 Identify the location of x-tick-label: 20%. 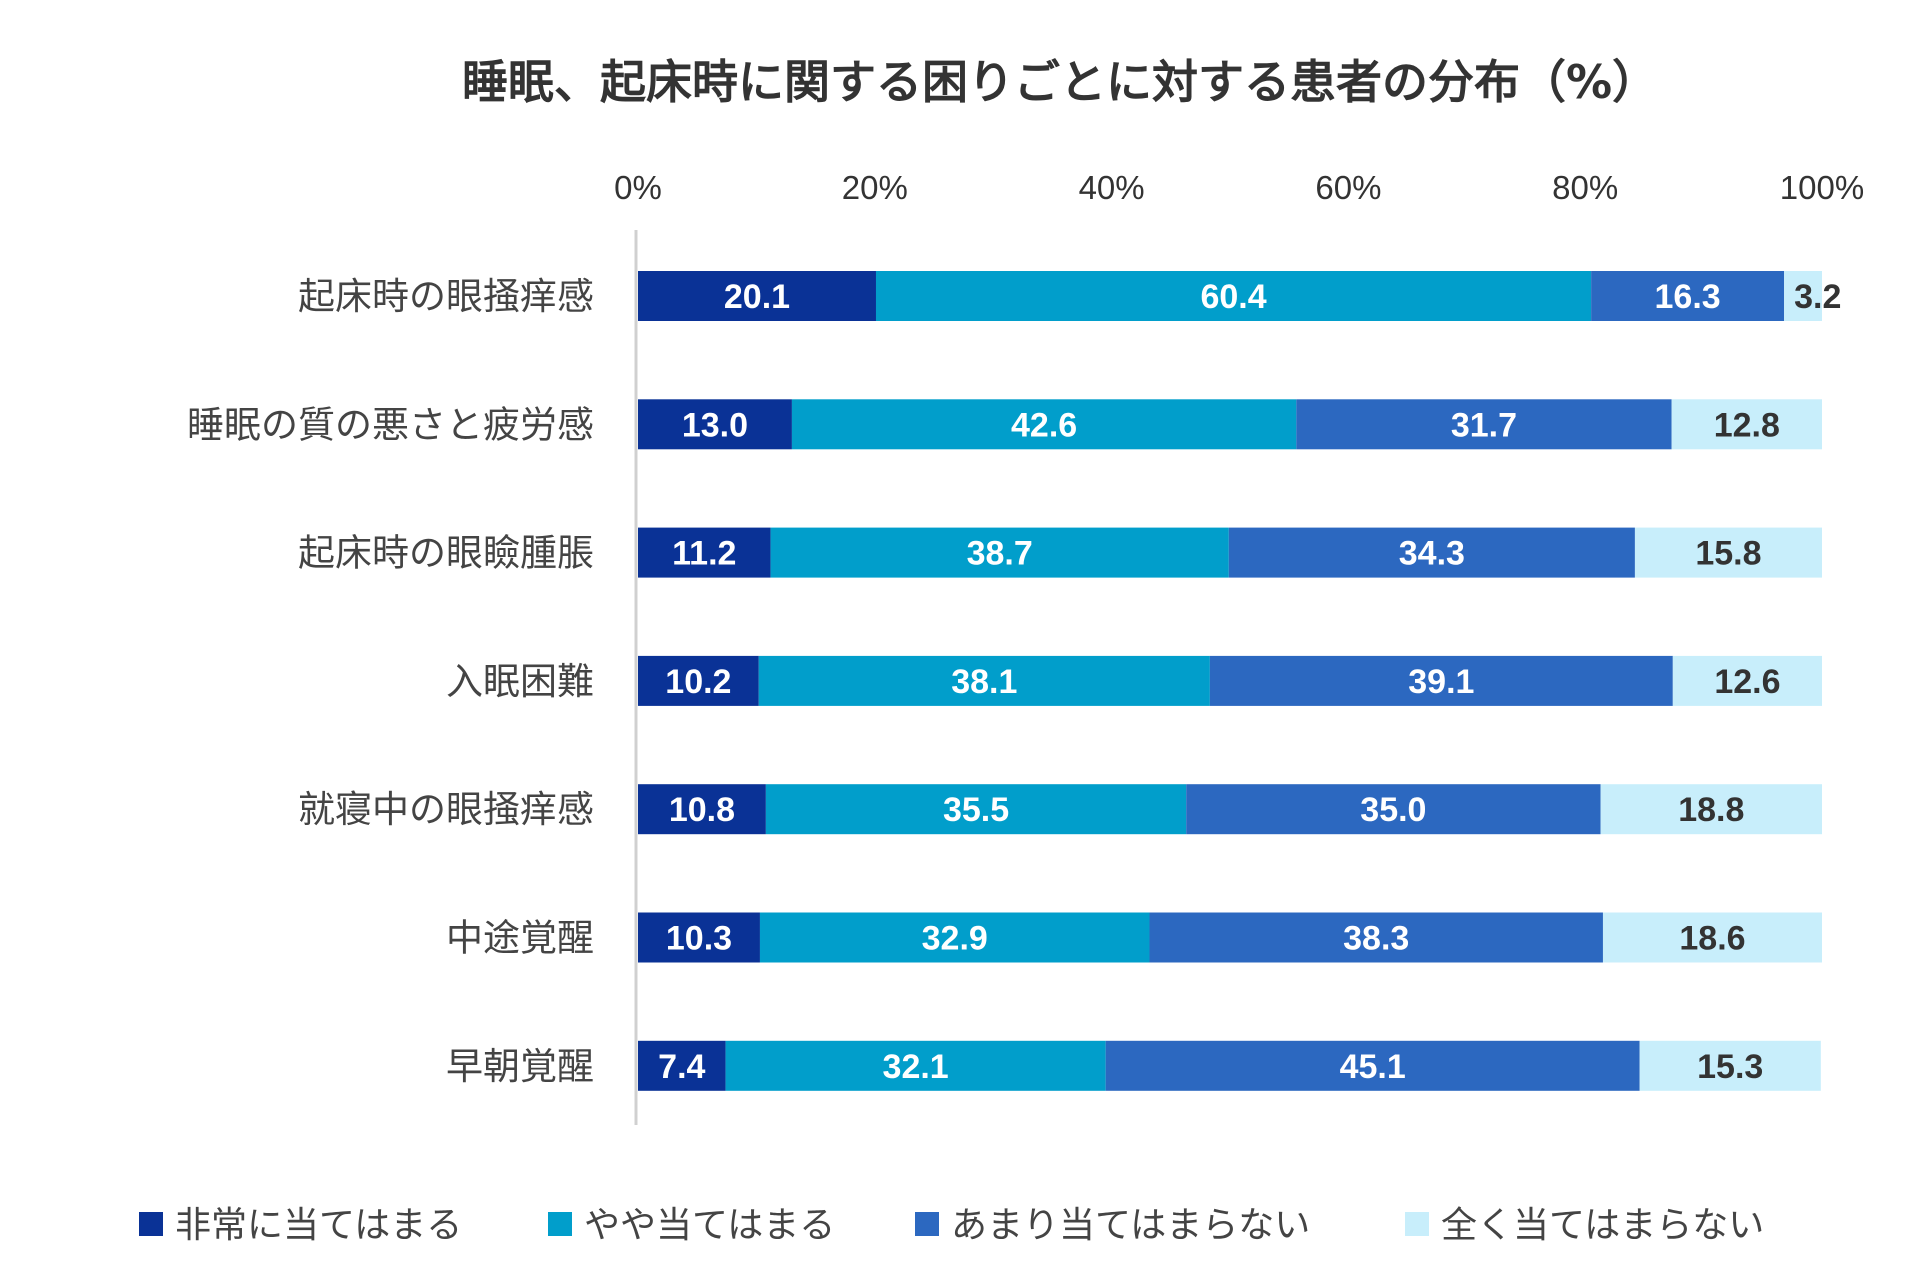
(875, 187).